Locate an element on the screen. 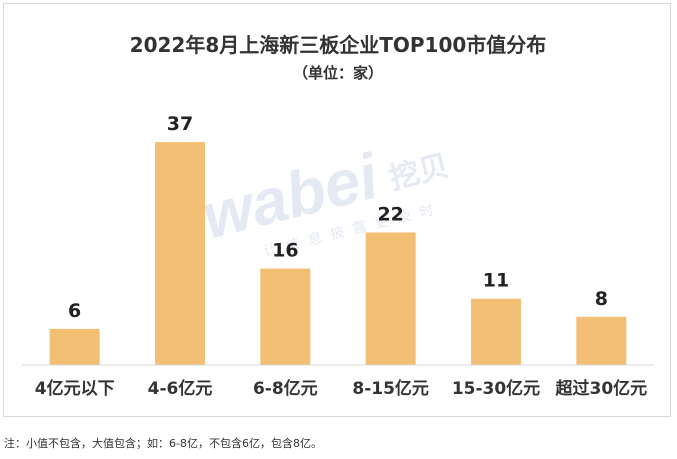 This screenshot has width=677, height=459. data-label-0: 6 is located at coordinates (74, 311).